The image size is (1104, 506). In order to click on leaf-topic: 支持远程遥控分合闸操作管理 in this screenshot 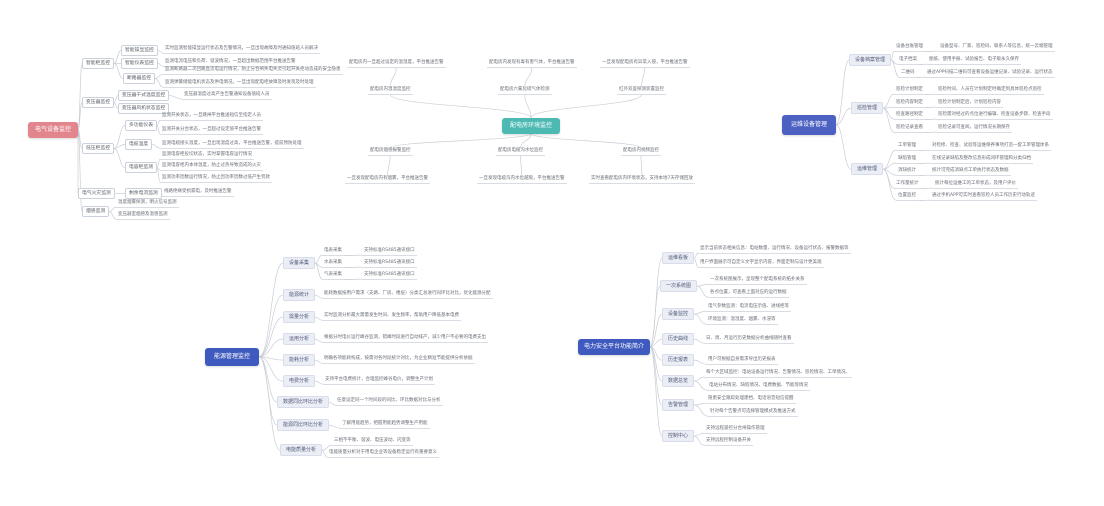, I will do `click(735, 430)`.